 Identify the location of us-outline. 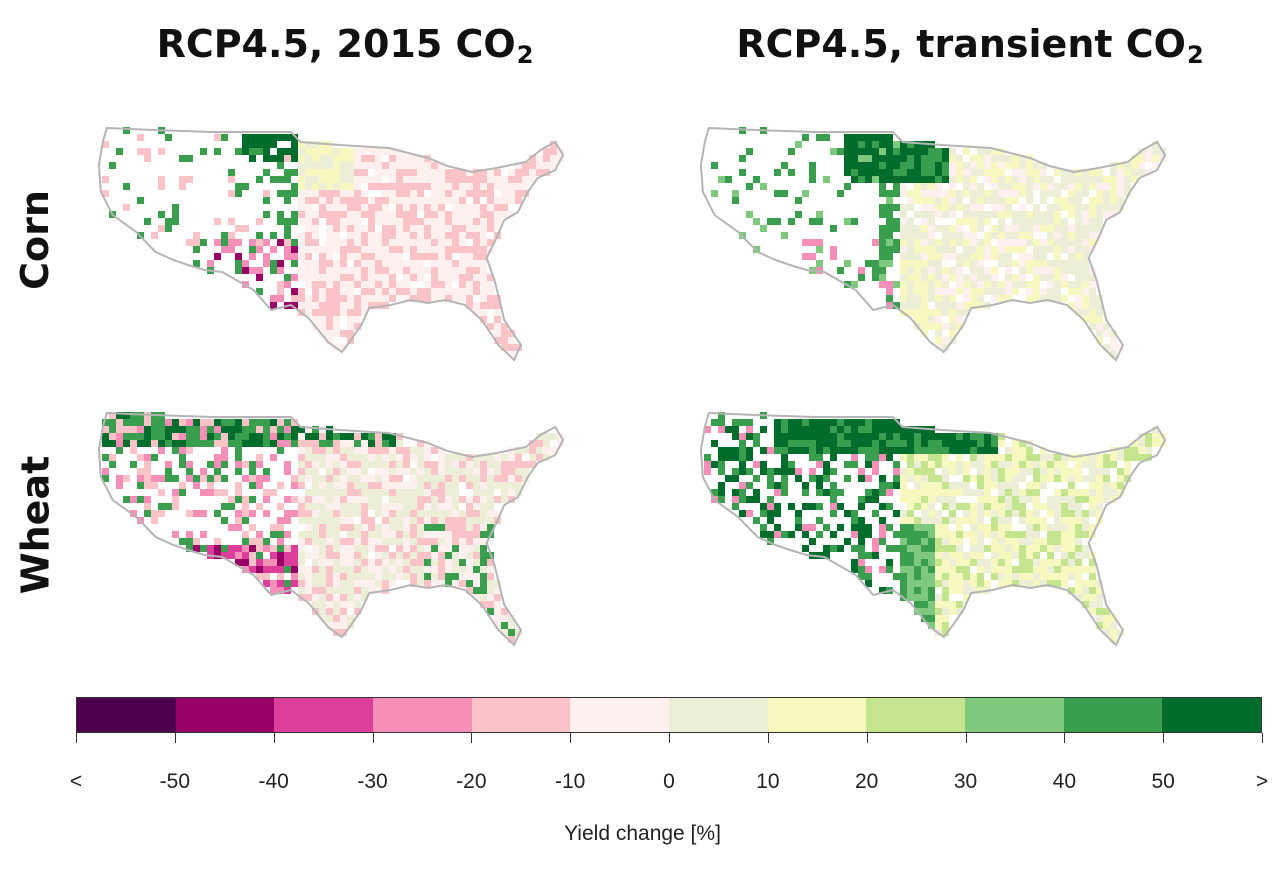
(933, 529).